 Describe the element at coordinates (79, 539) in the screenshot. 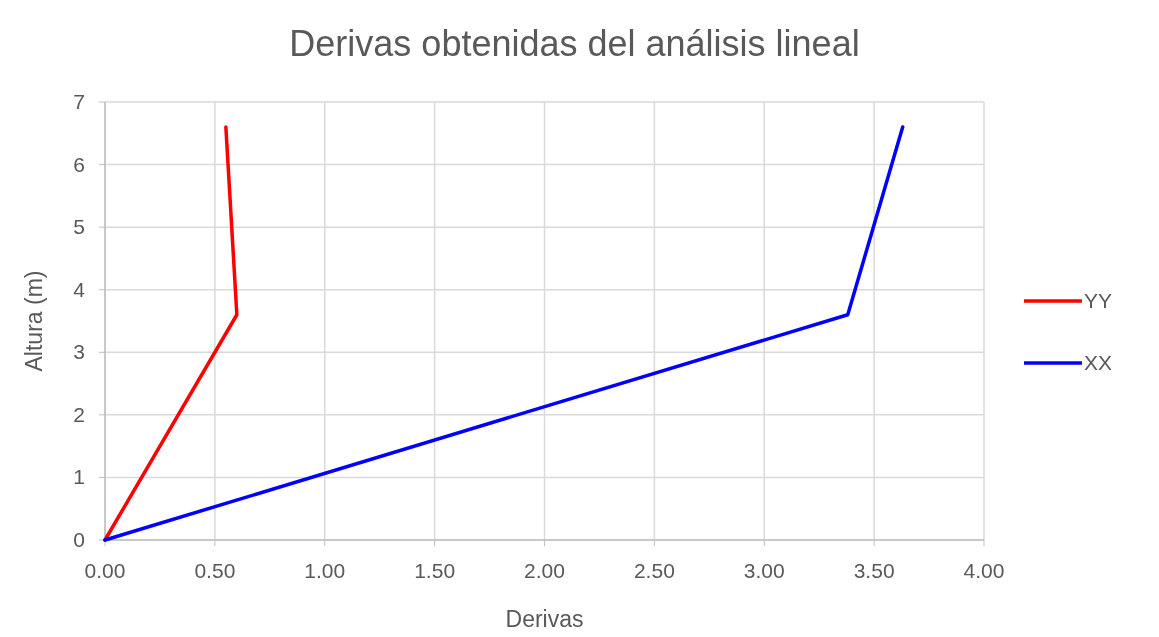

I see `y-tick-label: 0` at that location.